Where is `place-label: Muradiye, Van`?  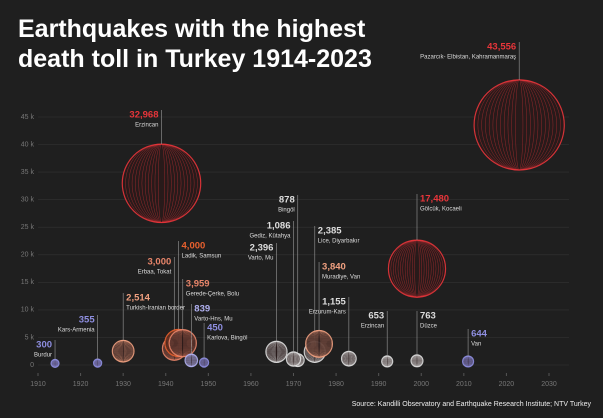
place-label: Muradiye, Van is located at coordinates (341, 278).